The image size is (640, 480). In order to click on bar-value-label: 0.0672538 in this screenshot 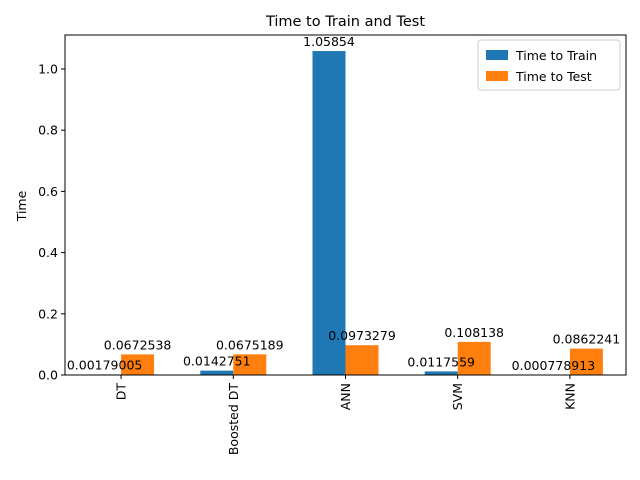, I will do `click(138, 344)`.